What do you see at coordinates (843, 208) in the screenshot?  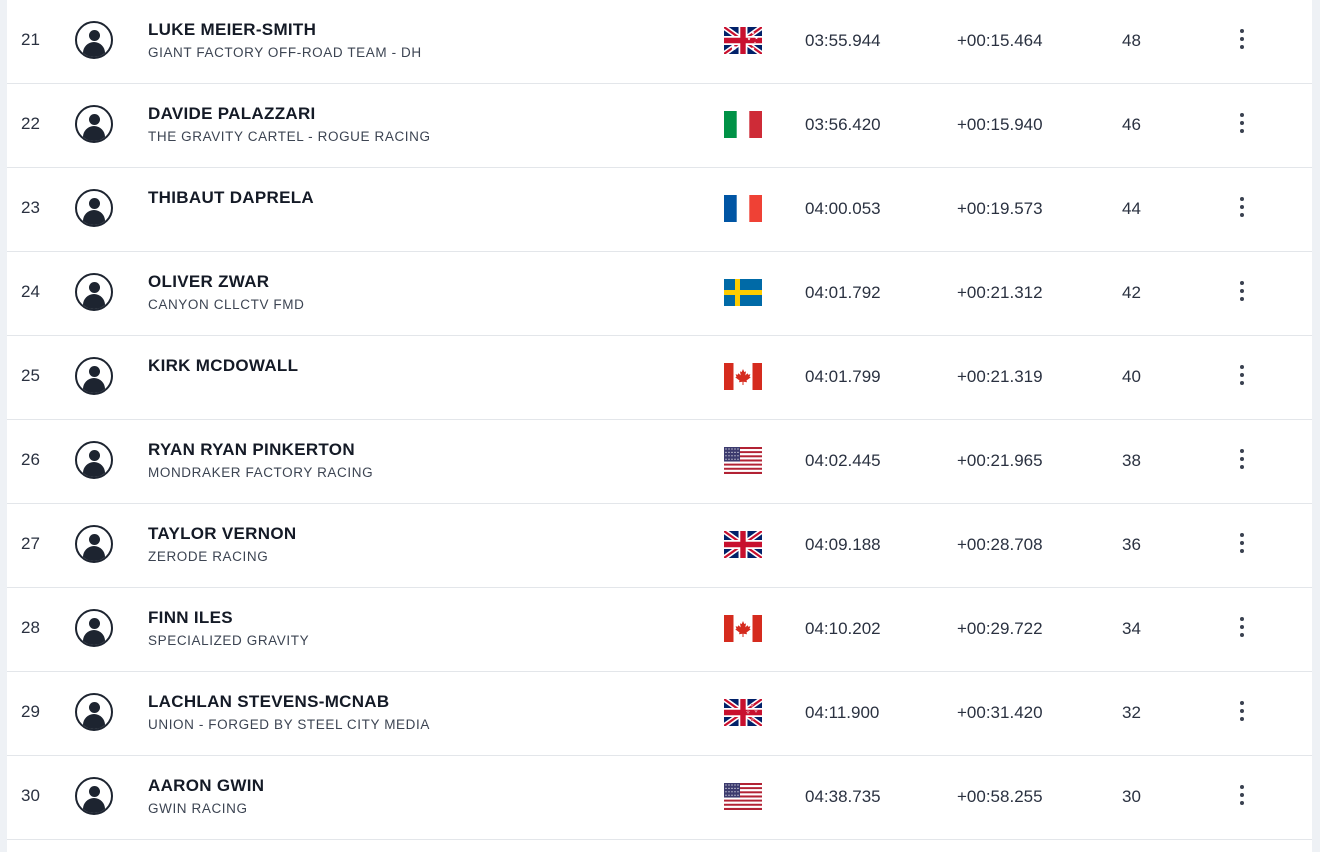 I see `finish-time: 04:00.053` at bounding box center [843, 208].